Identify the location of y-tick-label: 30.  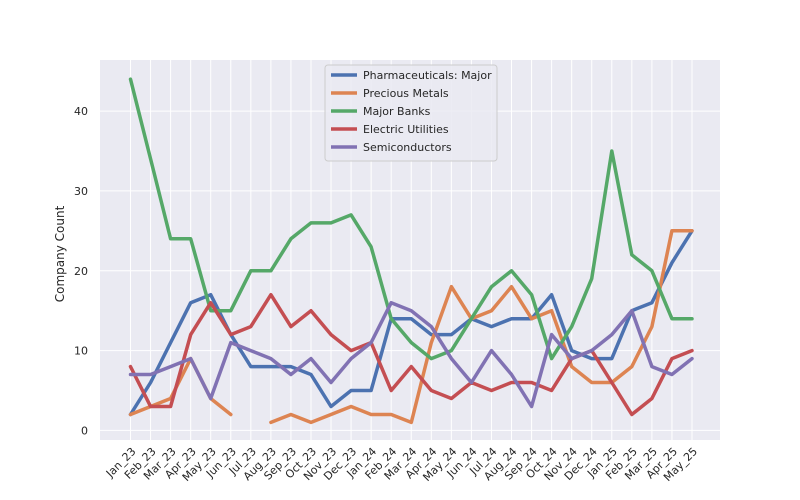
(81, 191).